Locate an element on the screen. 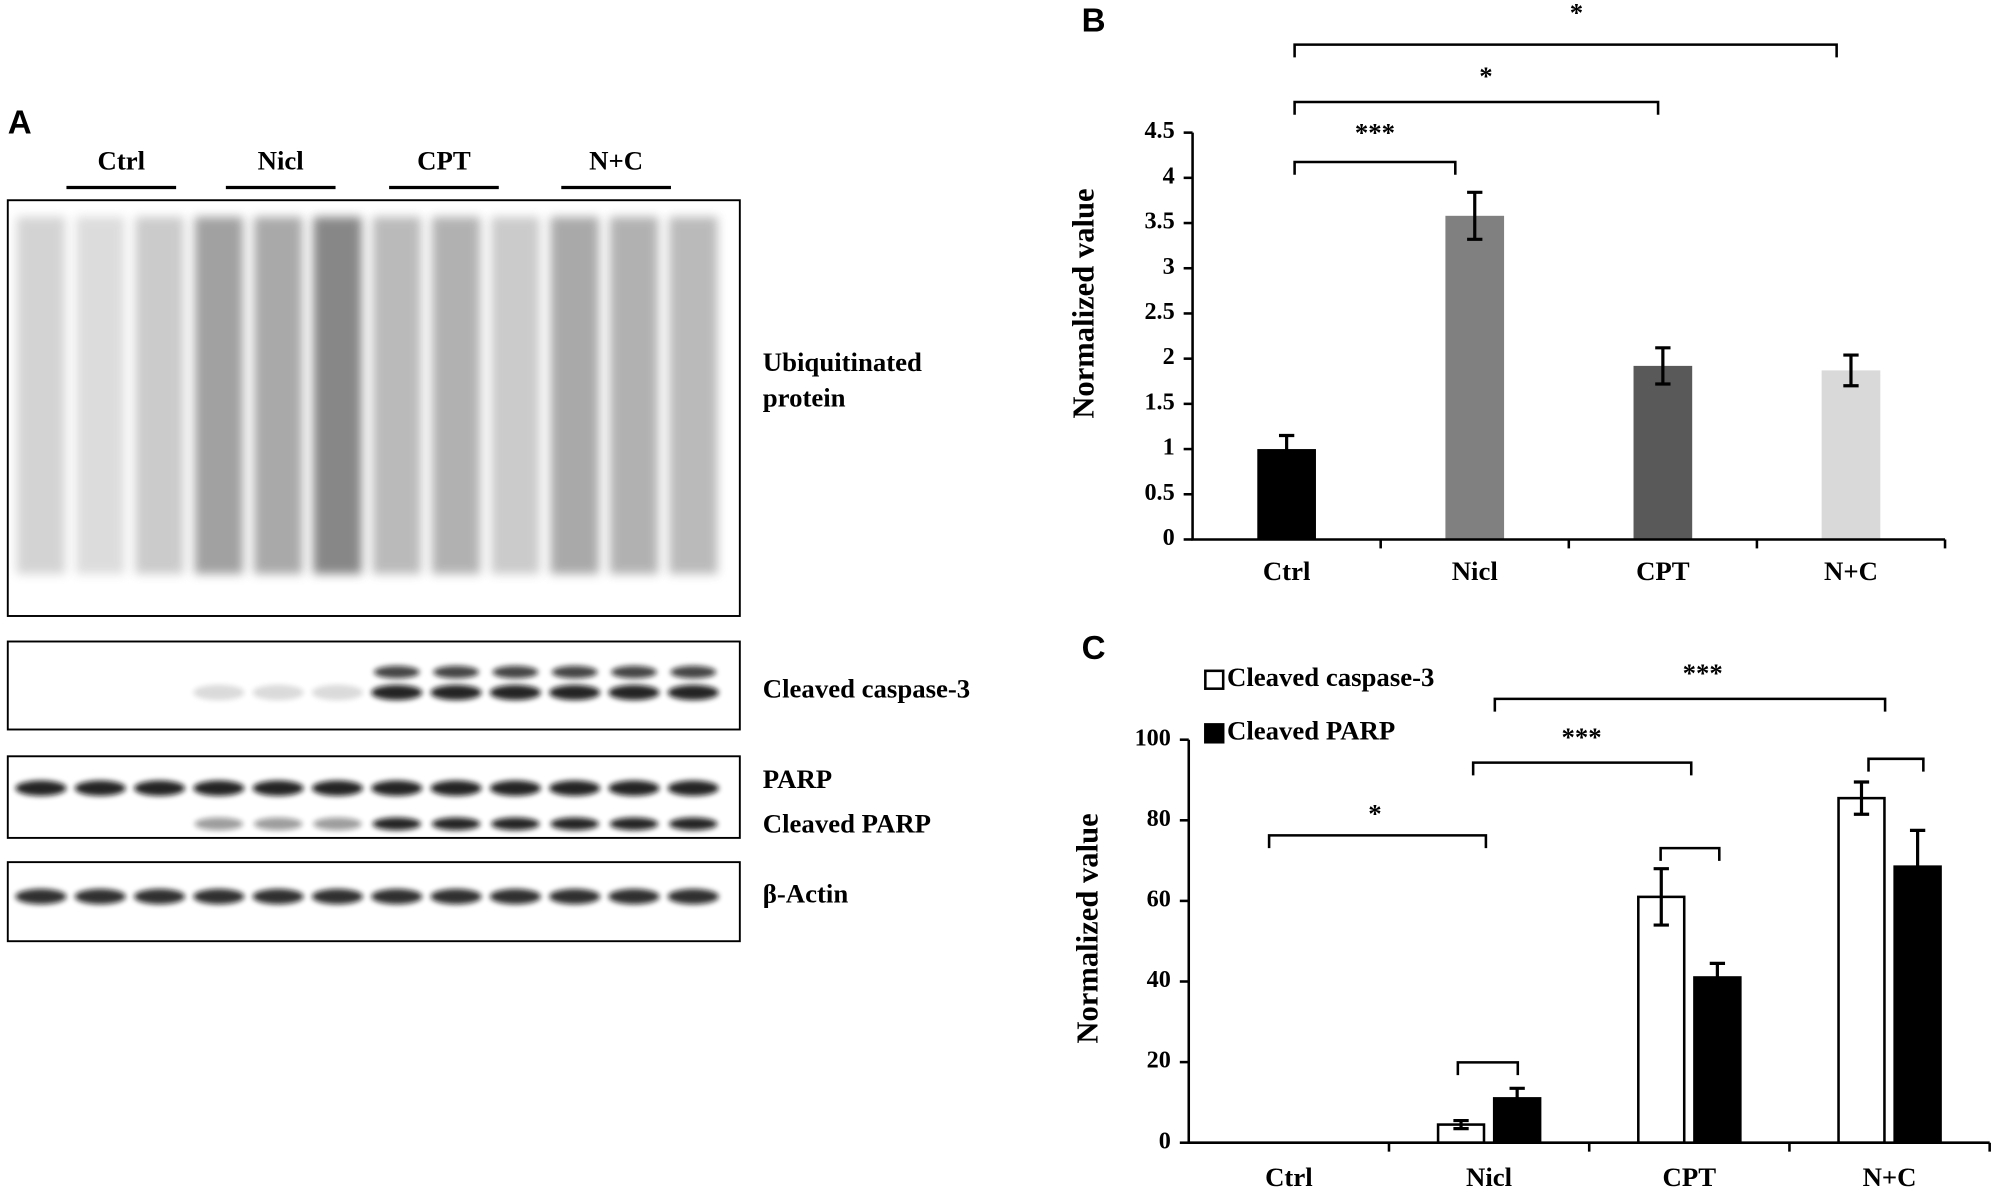 Image resolution: width=2000 pixels, height=1195 pixels. band-label: Ubiquitinated is located at coordinates (842, 362).